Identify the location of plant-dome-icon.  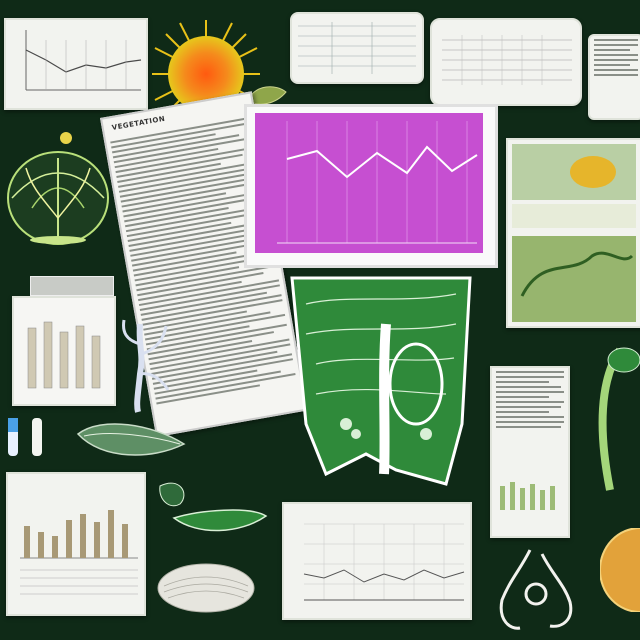
(56, 188).